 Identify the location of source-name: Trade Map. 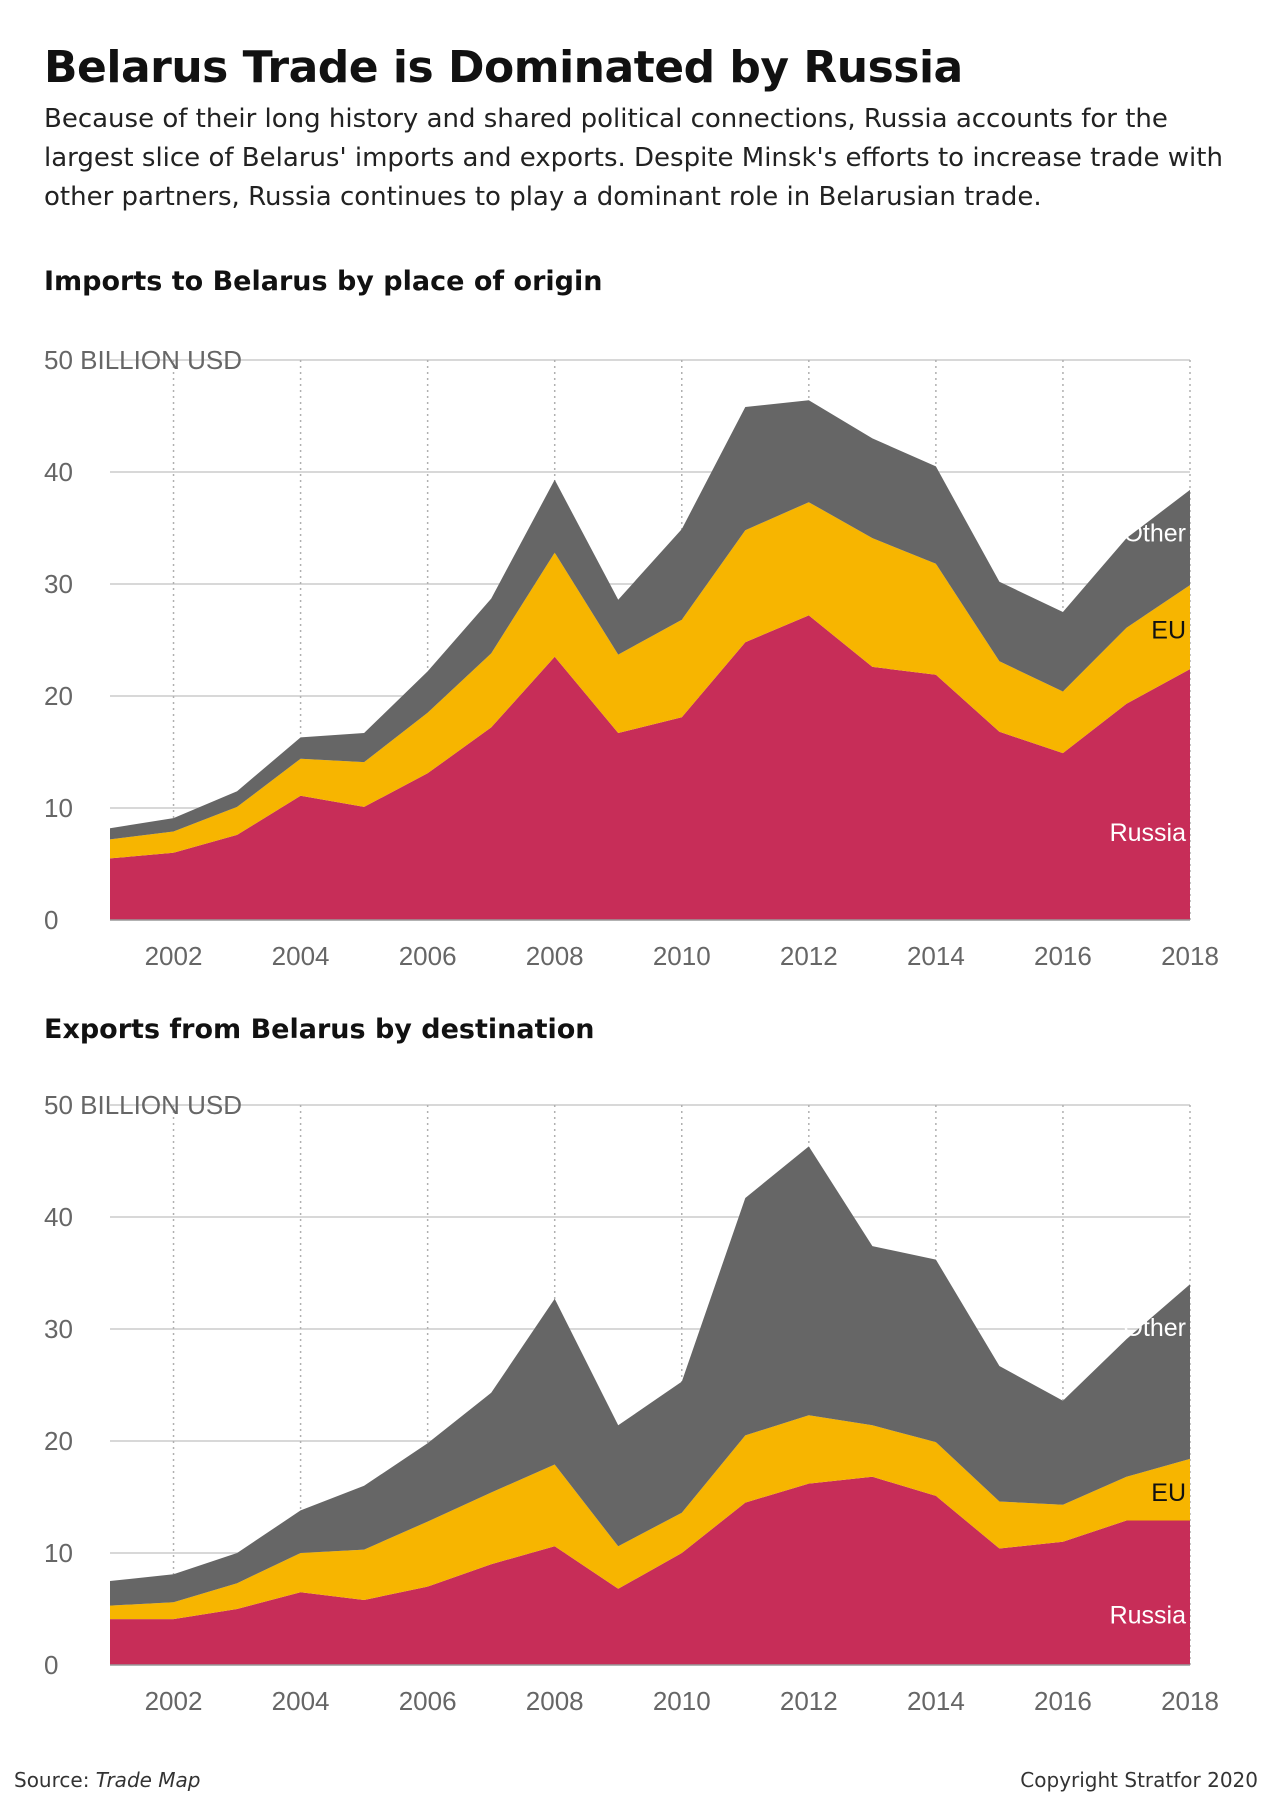
(148, 1780).